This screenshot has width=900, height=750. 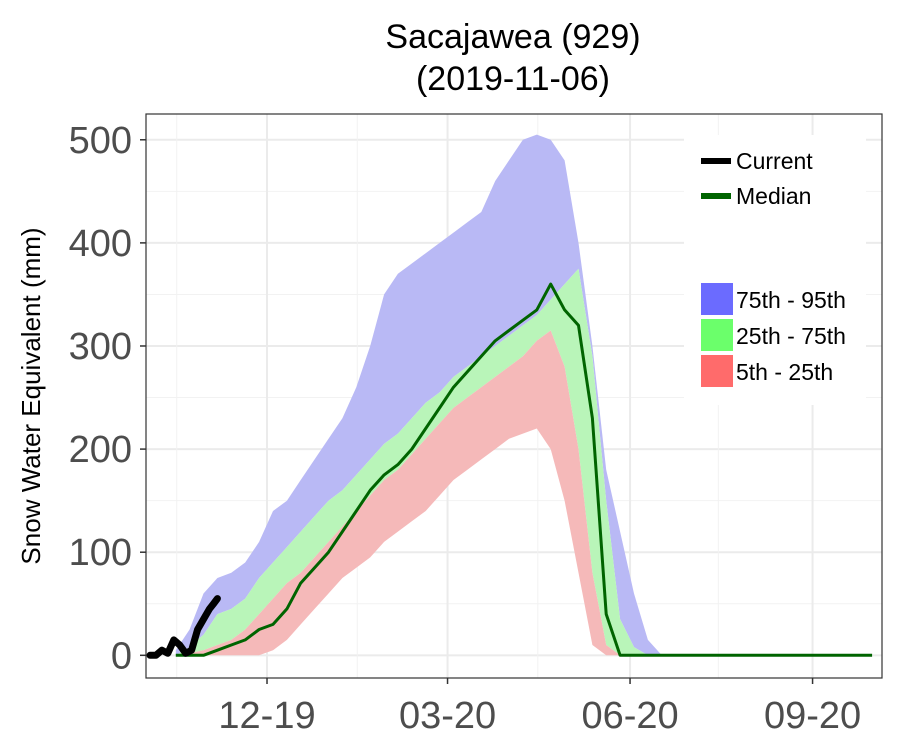 What do you see at coordinates (266, 716) in the screenshot?
I see `x-tick-label: 12-19` at bounding box center [266, 716].